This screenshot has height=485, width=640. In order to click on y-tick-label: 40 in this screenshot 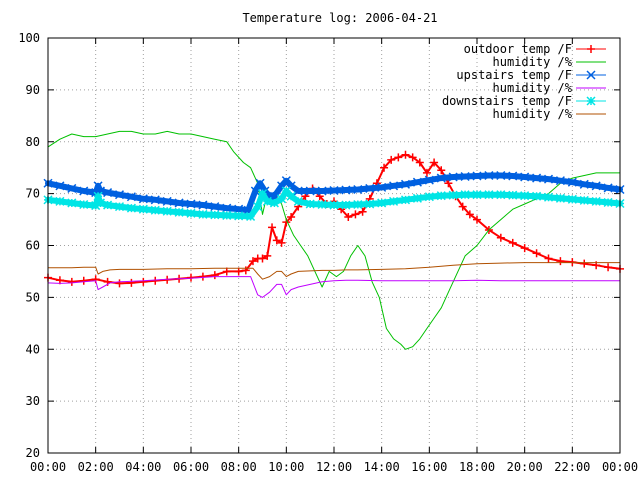, I will do `click(33, 349)`.